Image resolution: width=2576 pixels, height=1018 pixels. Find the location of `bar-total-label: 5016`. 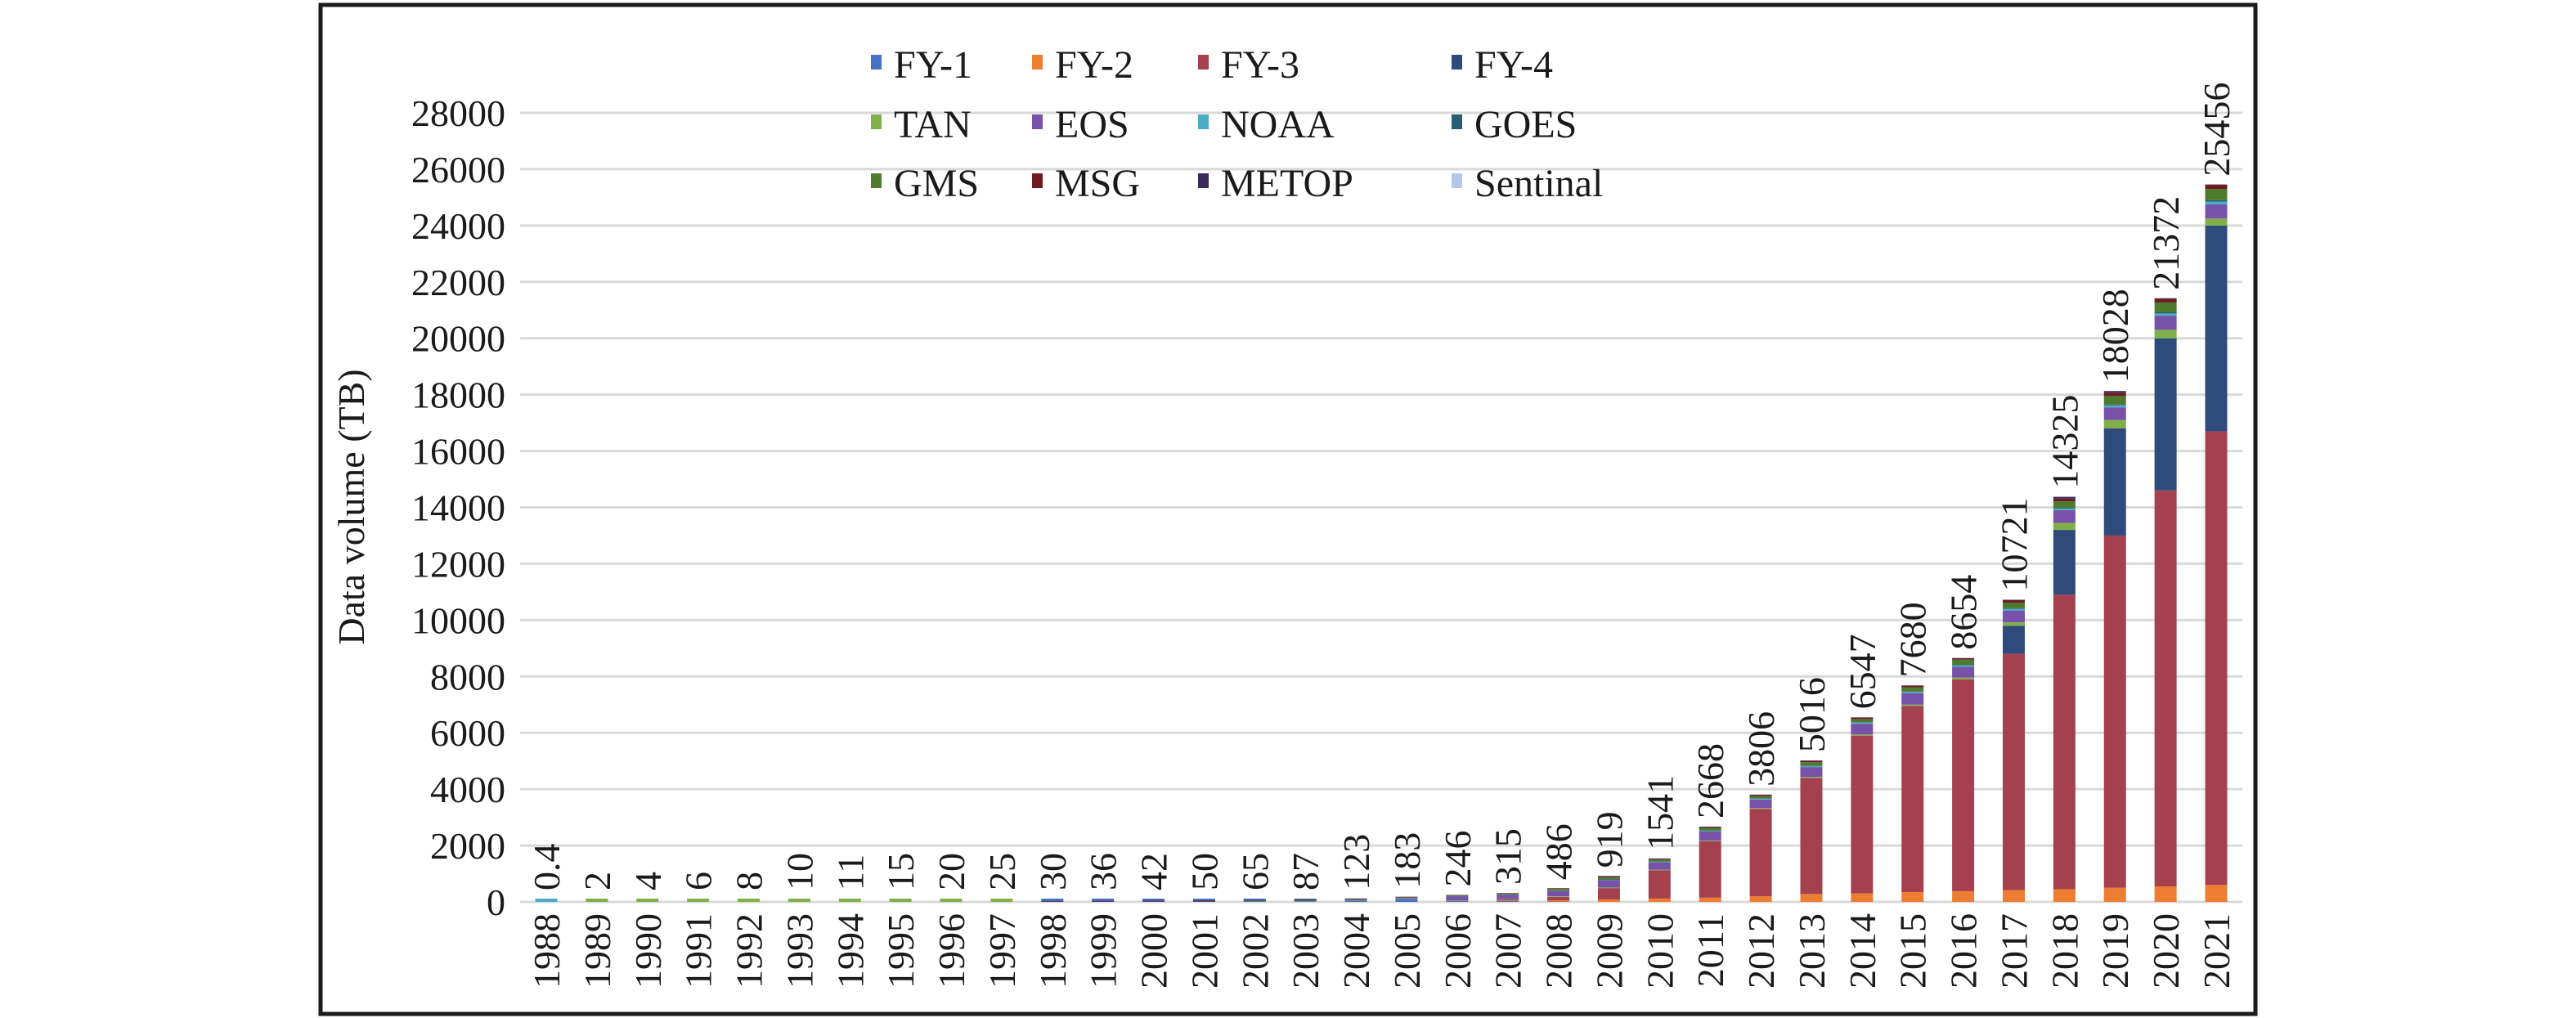

bar-total-label: 5016 is located at coordinates (1812, 714).